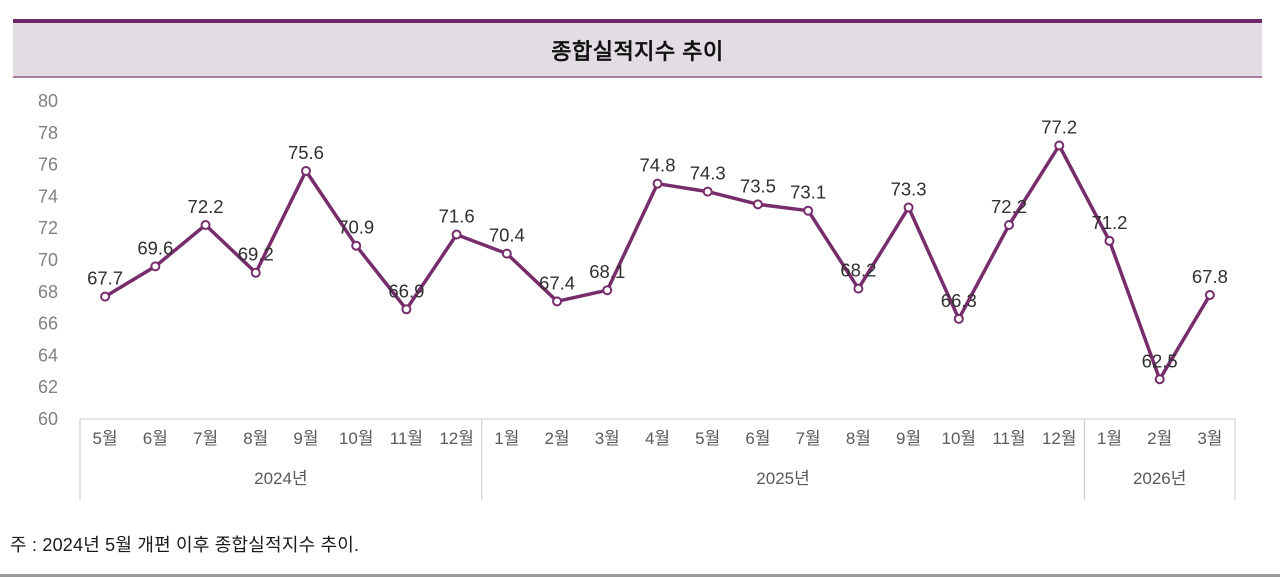 This screenshot has width=1280, height=578. What do you see at coordinates (185, 545) in the screenshot?
I see `footnote: 주 : 2024년 5월 개편 이후 종합실적지수 추이.` at bounding box center [185, 545].